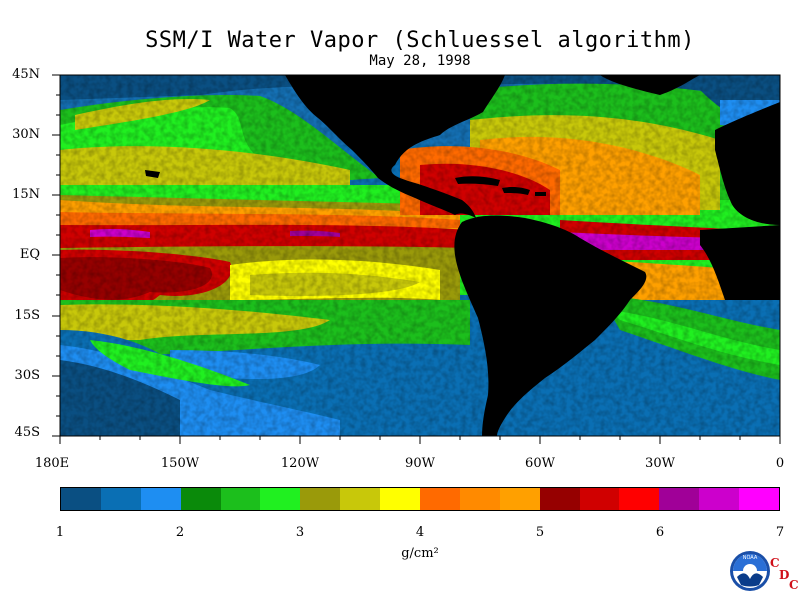  What do you see at coordinates (180, 463) in the screenshot?
I see `lon-label-150w: 150W` at bounding box center [180, 463].